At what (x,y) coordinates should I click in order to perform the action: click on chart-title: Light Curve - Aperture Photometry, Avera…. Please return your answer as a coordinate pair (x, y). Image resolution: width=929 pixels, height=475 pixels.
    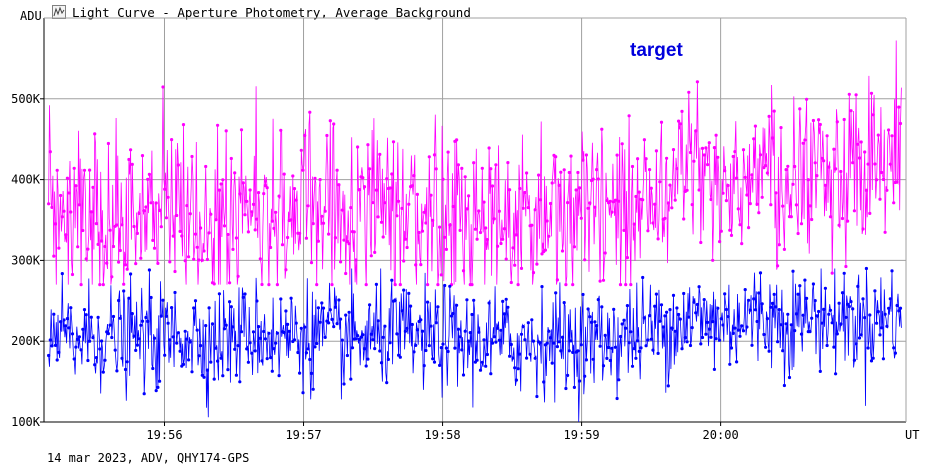
    Looking at the image, I should click on (271, 12).